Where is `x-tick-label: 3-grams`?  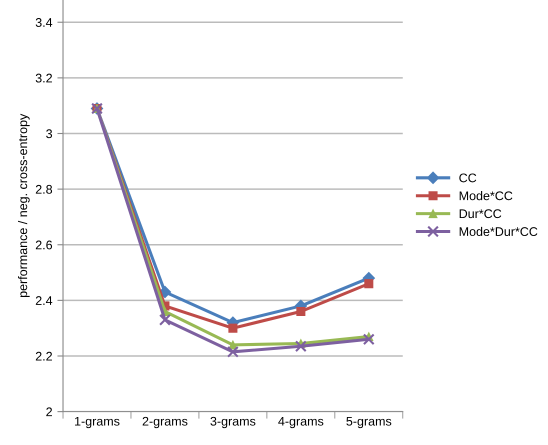 x-tick-label: 3-grams is located at coordinates (233, 422).